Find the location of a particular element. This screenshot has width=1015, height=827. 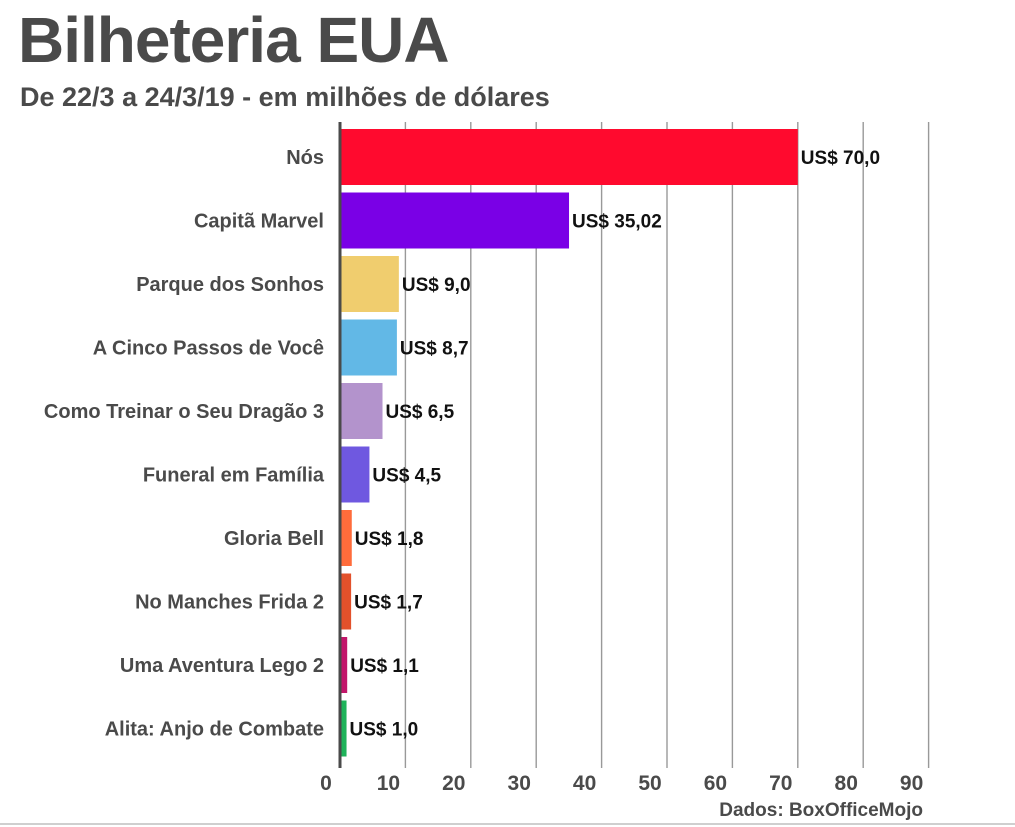

value-label-9: US$ 1,0 is located at coordinates (384, 730).